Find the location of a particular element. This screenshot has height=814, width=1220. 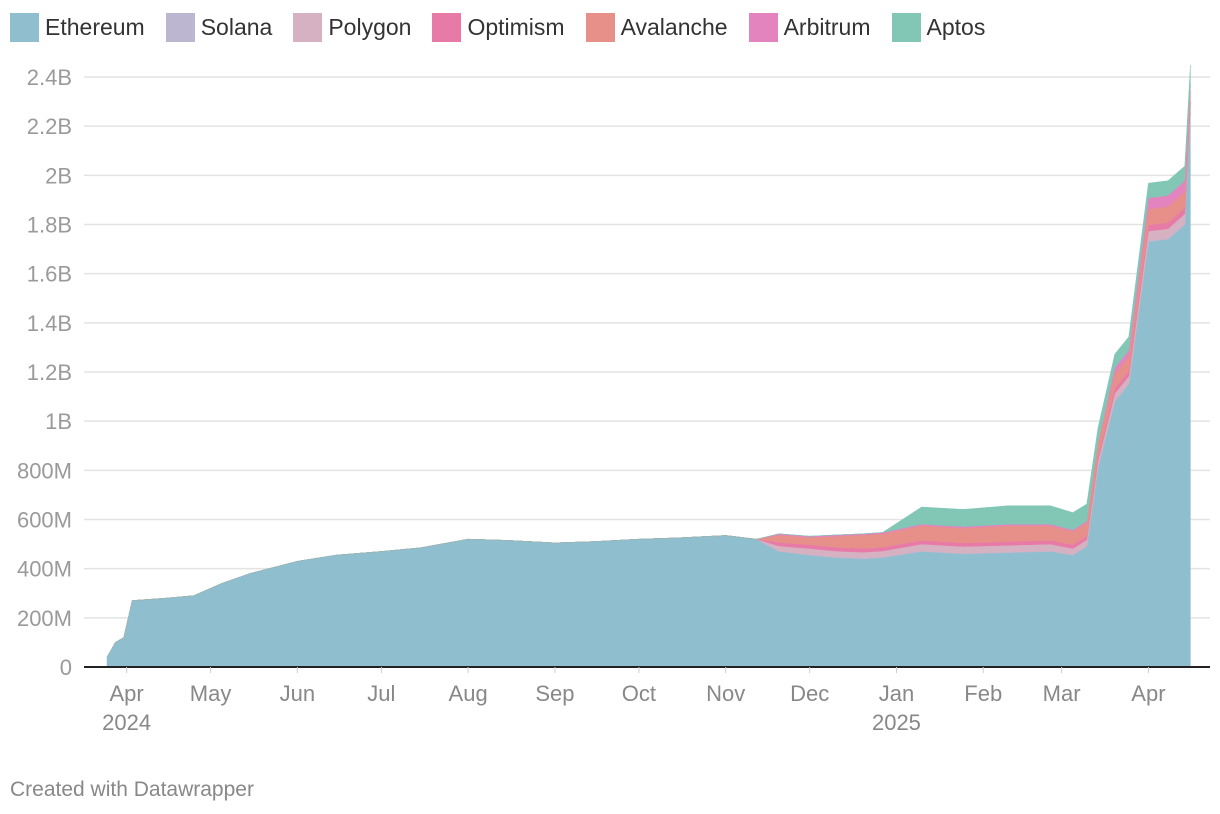

y-tick-label: 2.4B is located at coordinates (49, 77).